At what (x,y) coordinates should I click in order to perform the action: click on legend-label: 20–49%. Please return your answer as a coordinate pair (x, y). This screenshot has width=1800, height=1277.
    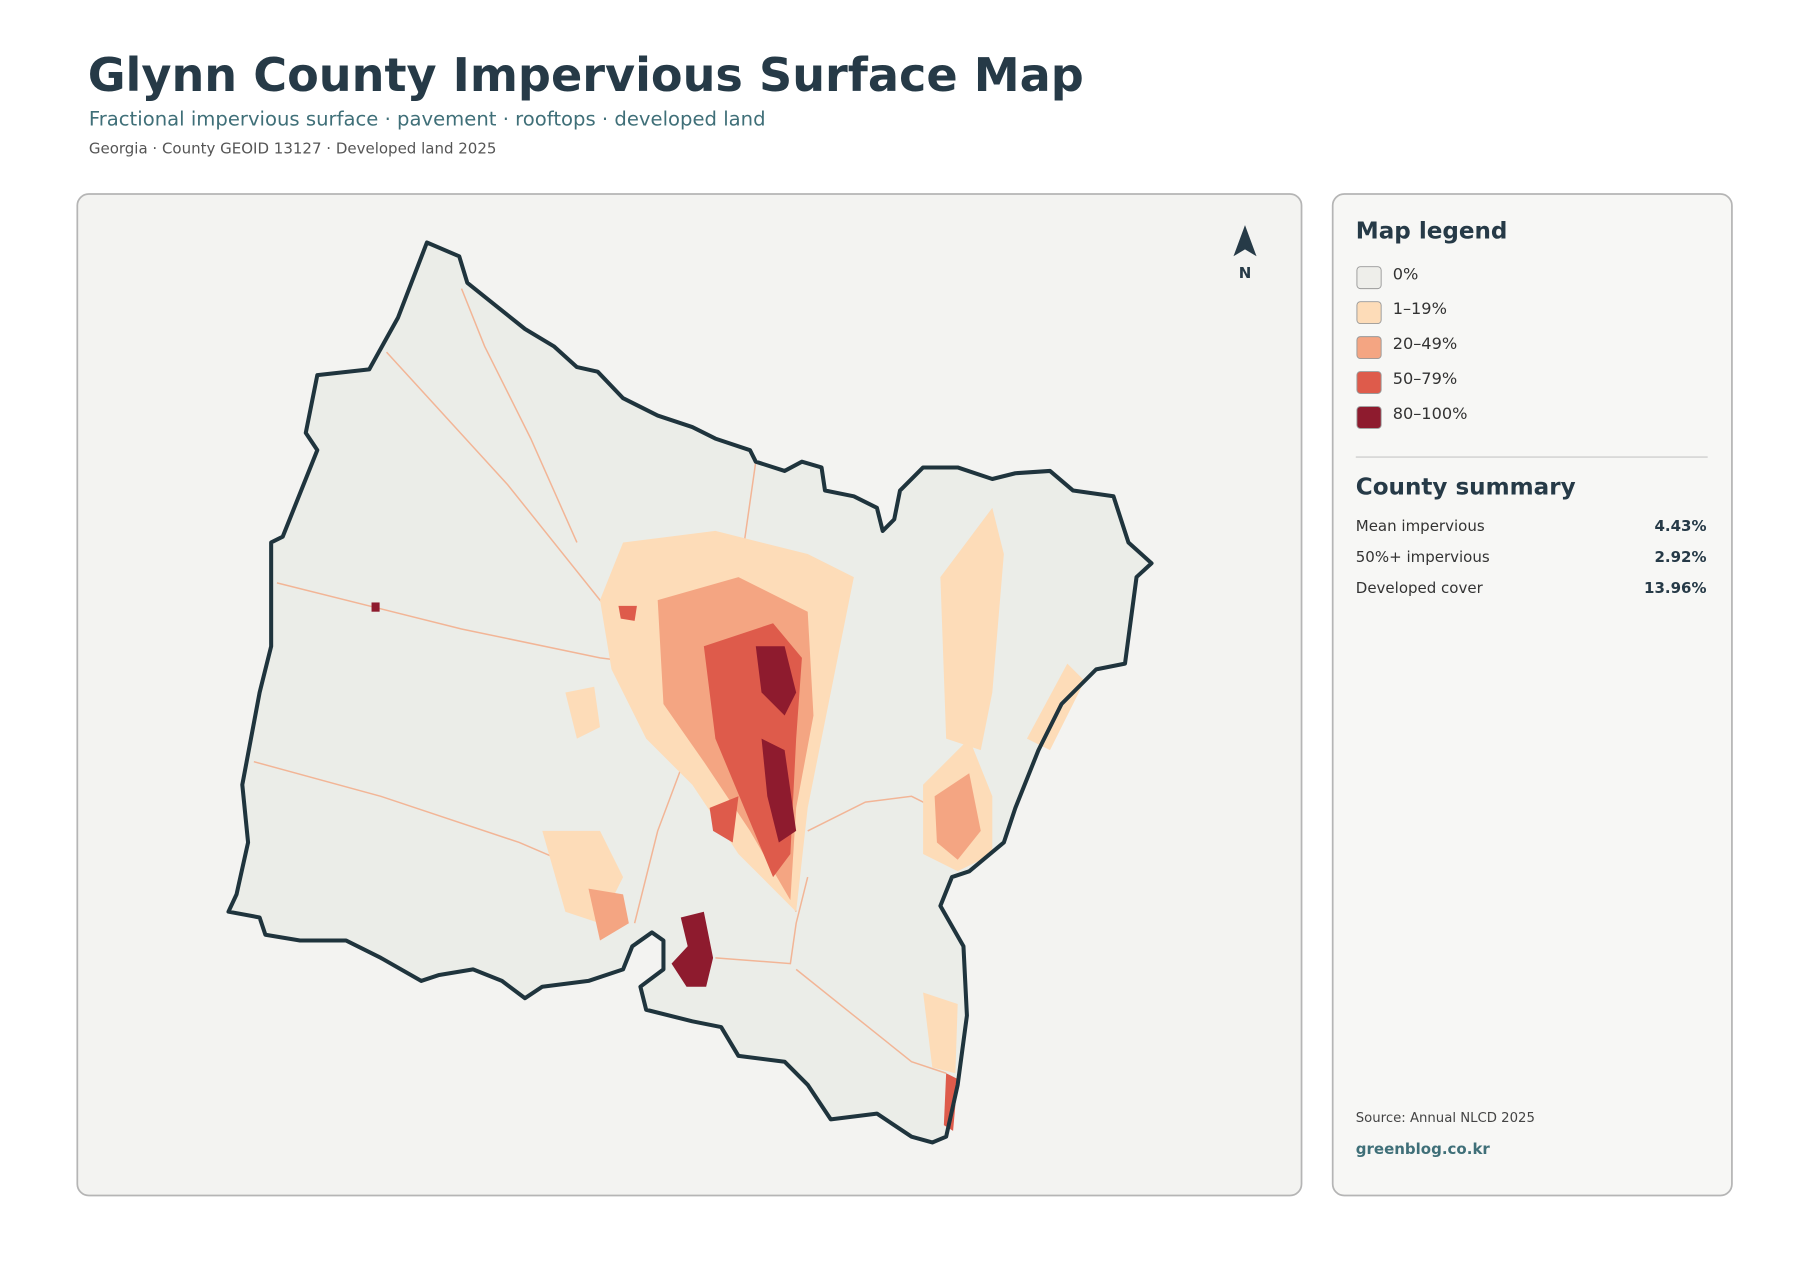
    Looking at the image, I should click on (1425, 343).